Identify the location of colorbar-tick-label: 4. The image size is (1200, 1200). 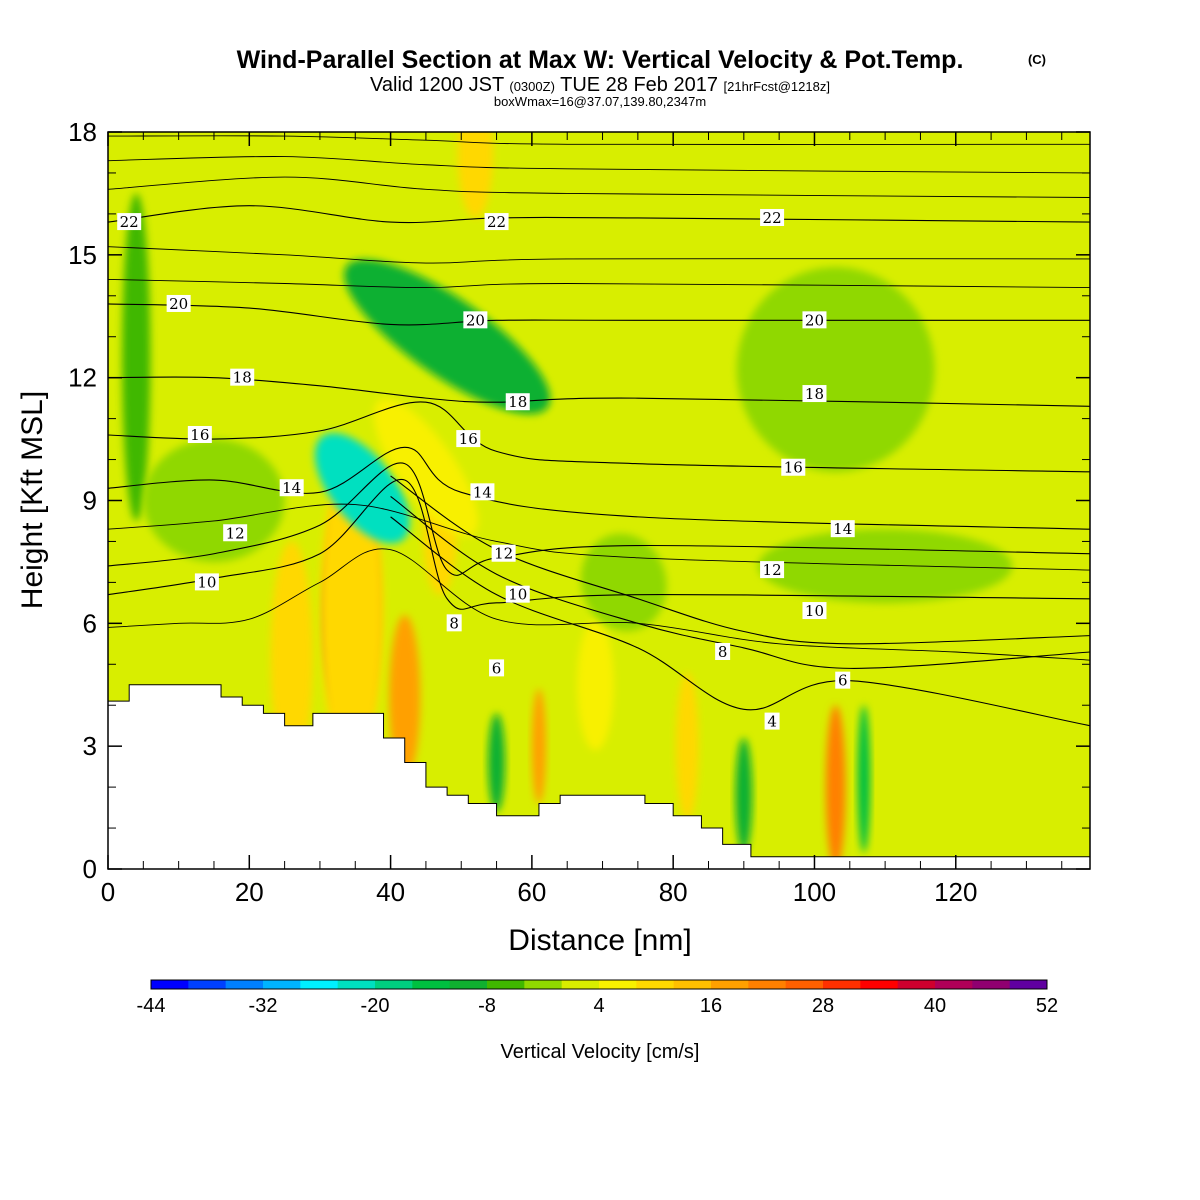
(598, 1006).